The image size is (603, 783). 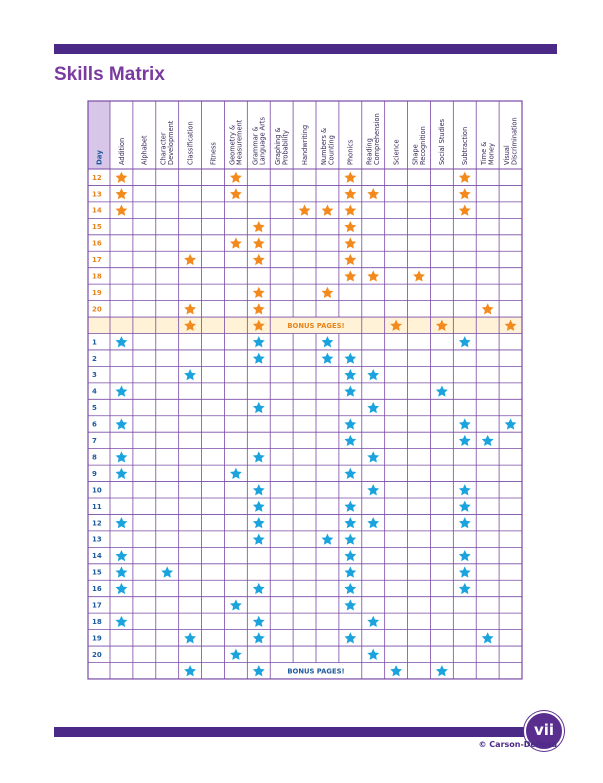 I want to click on table-row: 4, so click(x=270, y=391).